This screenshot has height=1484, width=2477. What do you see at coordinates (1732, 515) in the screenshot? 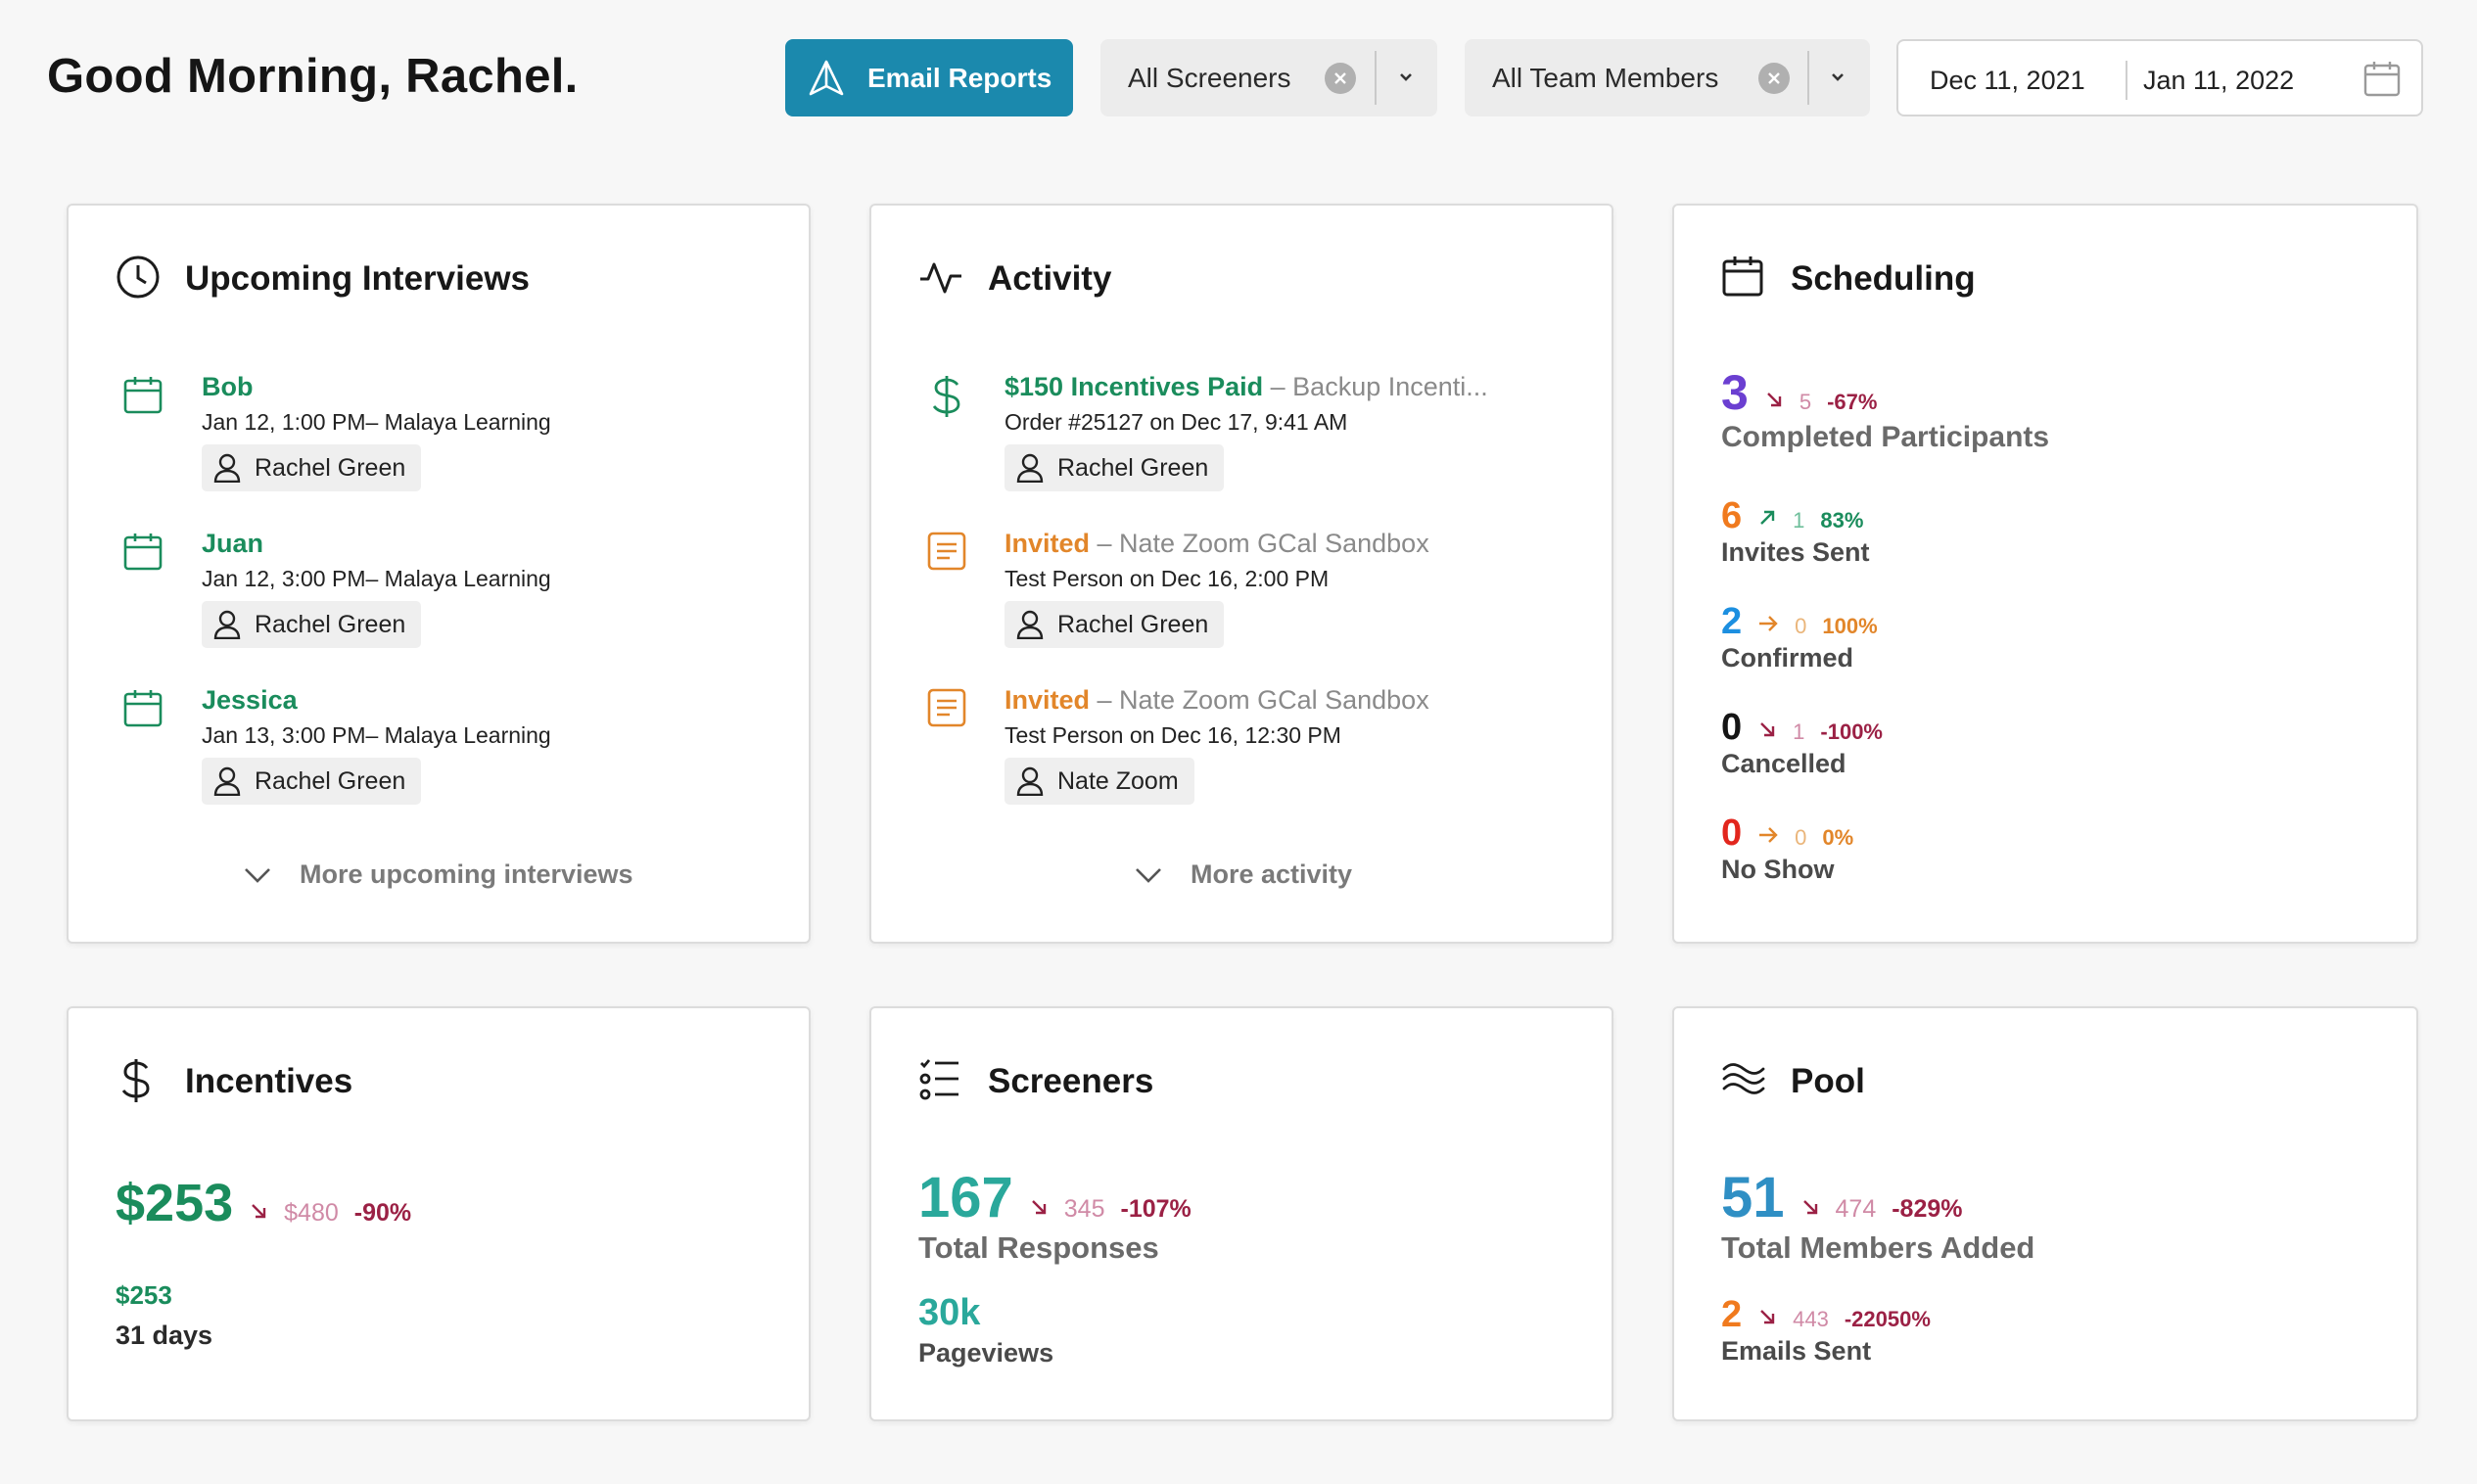
I see `stat-value: 6` at bounding box center [1732, 515].